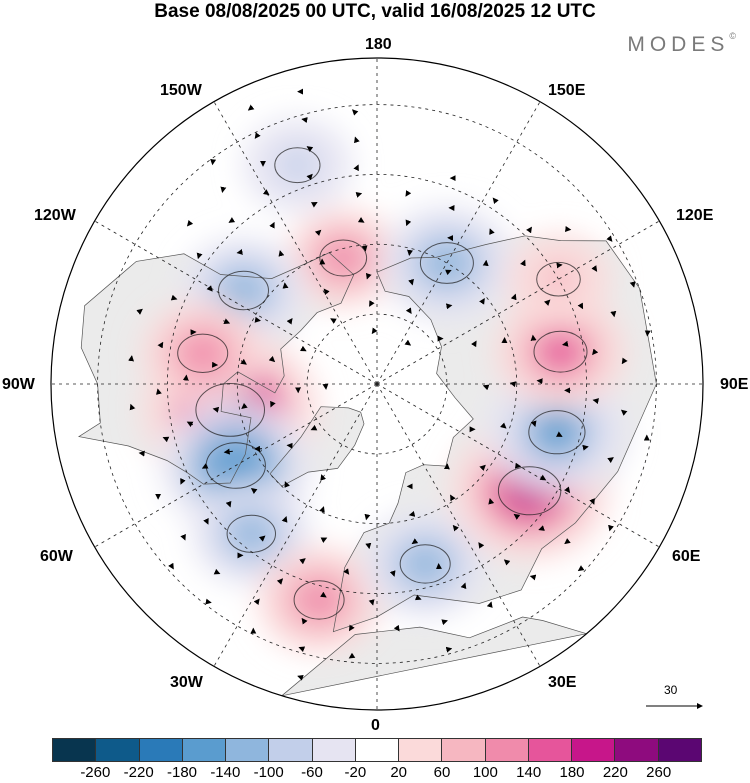 Image resolution: width=750 pixels, height=783 pixels. What do you see at coordinates (686, 556) in the screenshot?
I see `lon-label-60e: 60E` at bounding box center [686, 556].